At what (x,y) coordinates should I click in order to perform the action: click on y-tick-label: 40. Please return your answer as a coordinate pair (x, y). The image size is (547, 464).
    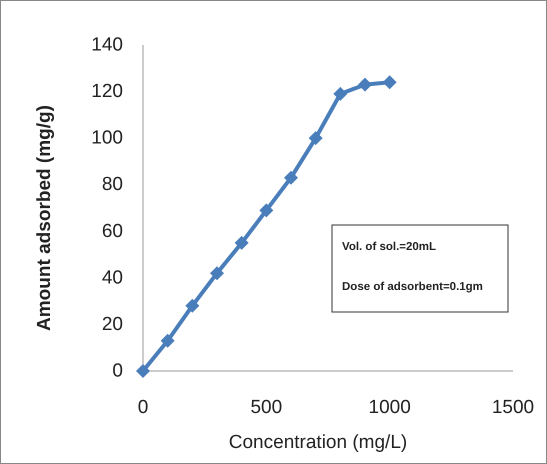
    Looking at the image, I should click on (112, 277).